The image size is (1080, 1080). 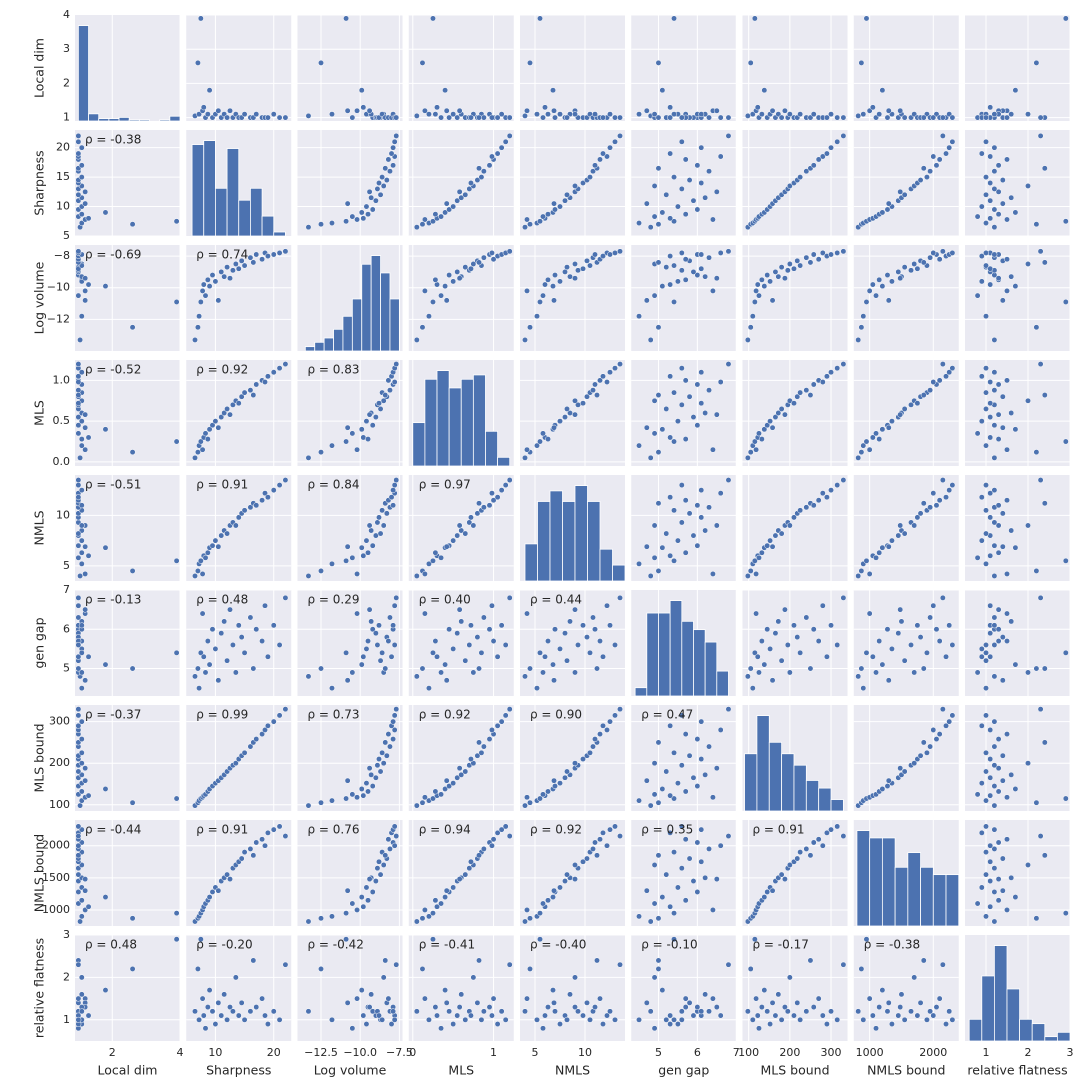 What do you see at coordinates (113, 140) in the screenshot?
I see `correlation-label: ρ = -0.38` at bounding box center [113, 140].